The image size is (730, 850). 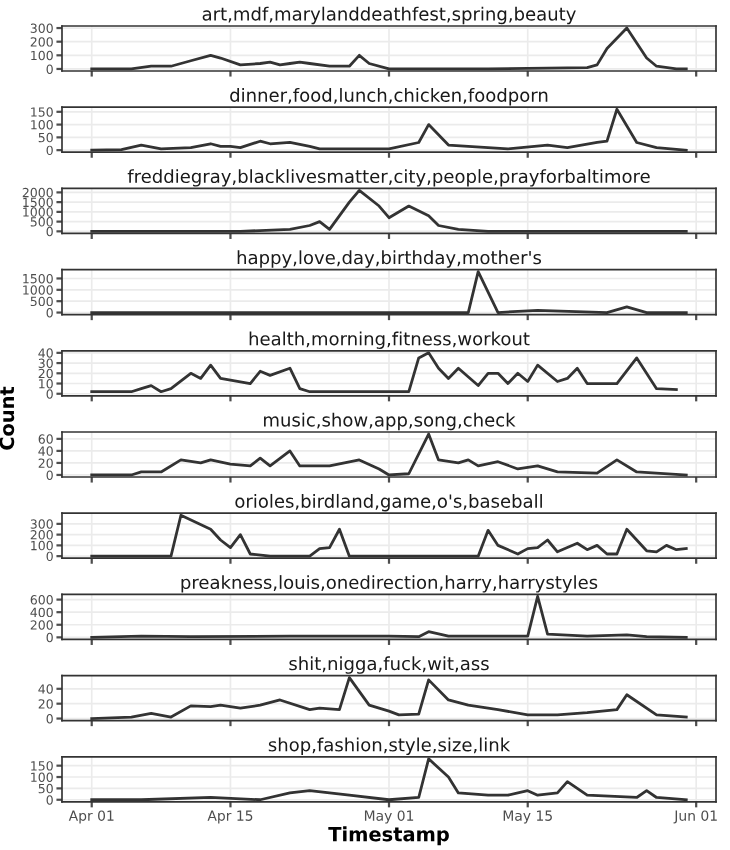 I want to click on x-axis-title: Timestamp, so click(x=388, y=836).